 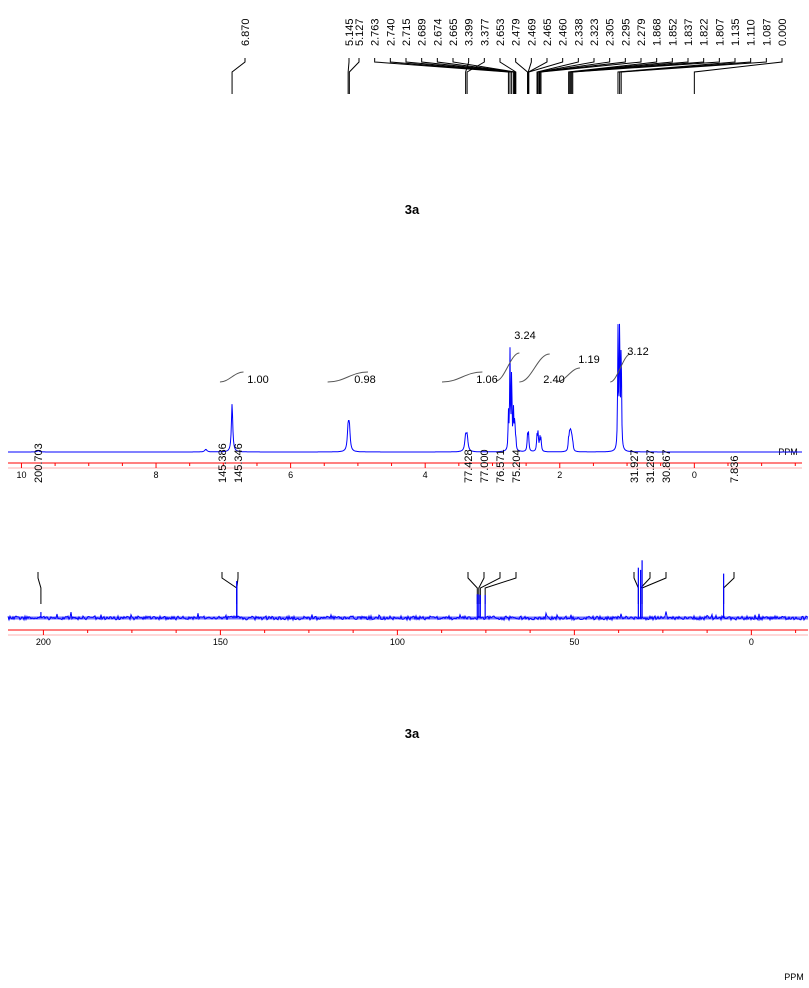 I want to click on h1-integral-value: 1.19, so click(x=588, y=360).